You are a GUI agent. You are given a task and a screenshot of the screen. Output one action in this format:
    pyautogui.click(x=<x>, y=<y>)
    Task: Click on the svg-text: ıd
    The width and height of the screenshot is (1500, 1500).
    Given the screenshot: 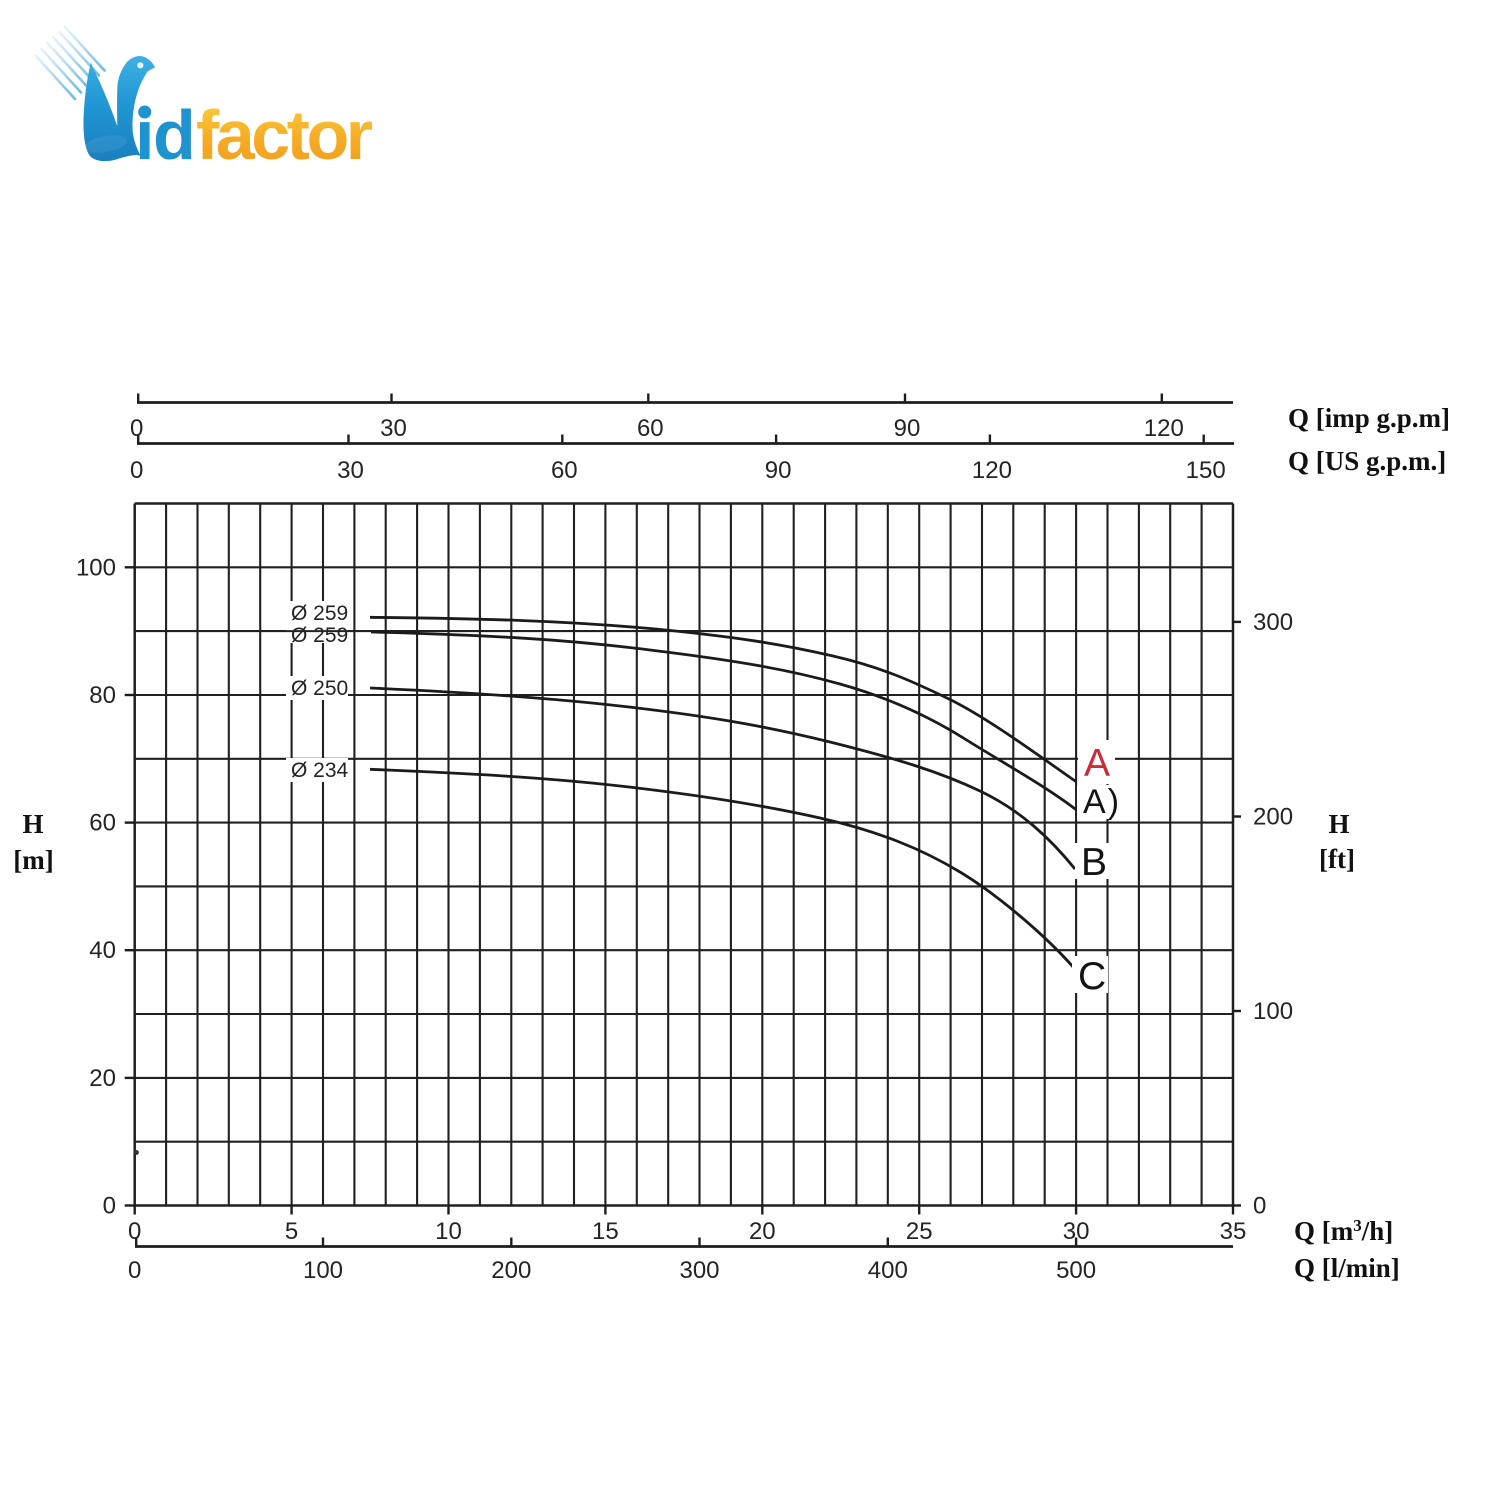 What is the action you would take?
    pyautogui.click(x=164, y=135)
    